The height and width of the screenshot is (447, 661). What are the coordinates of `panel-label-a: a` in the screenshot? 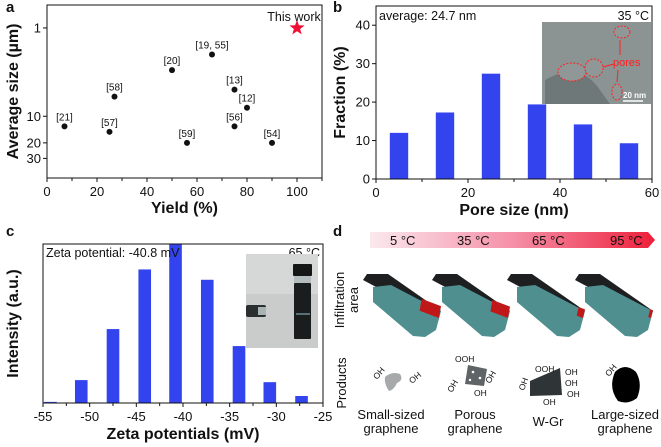 It's located at (10, 8).